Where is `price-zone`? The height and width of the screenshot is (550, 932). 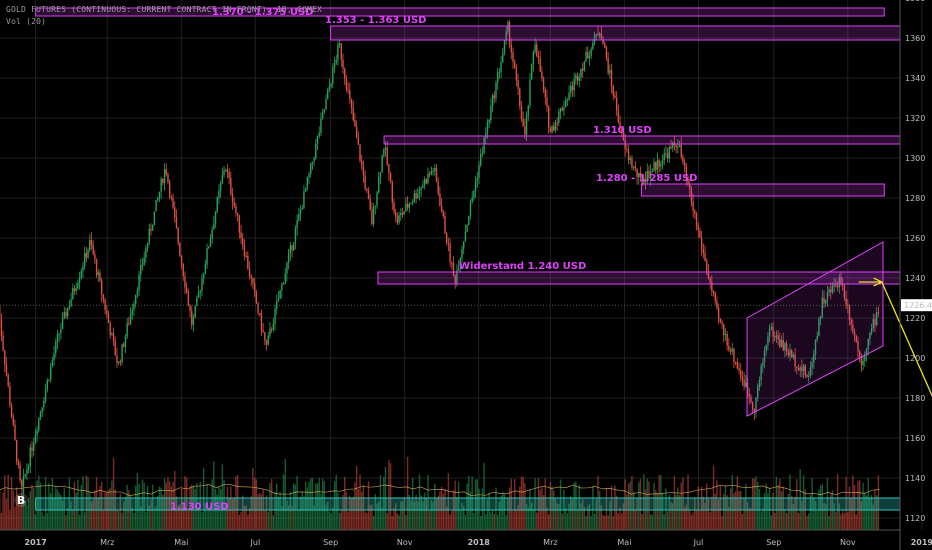
price-zone is located at coordinates (460, 12).